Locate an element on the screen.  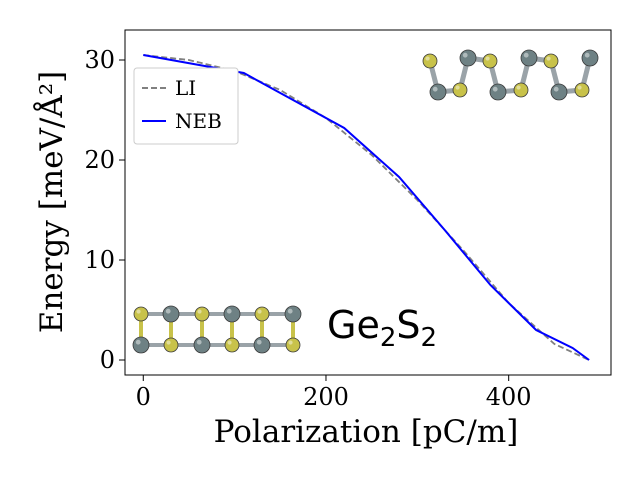
x-axis-ticks: 0 200 400 is located at coordinates (334, 393).